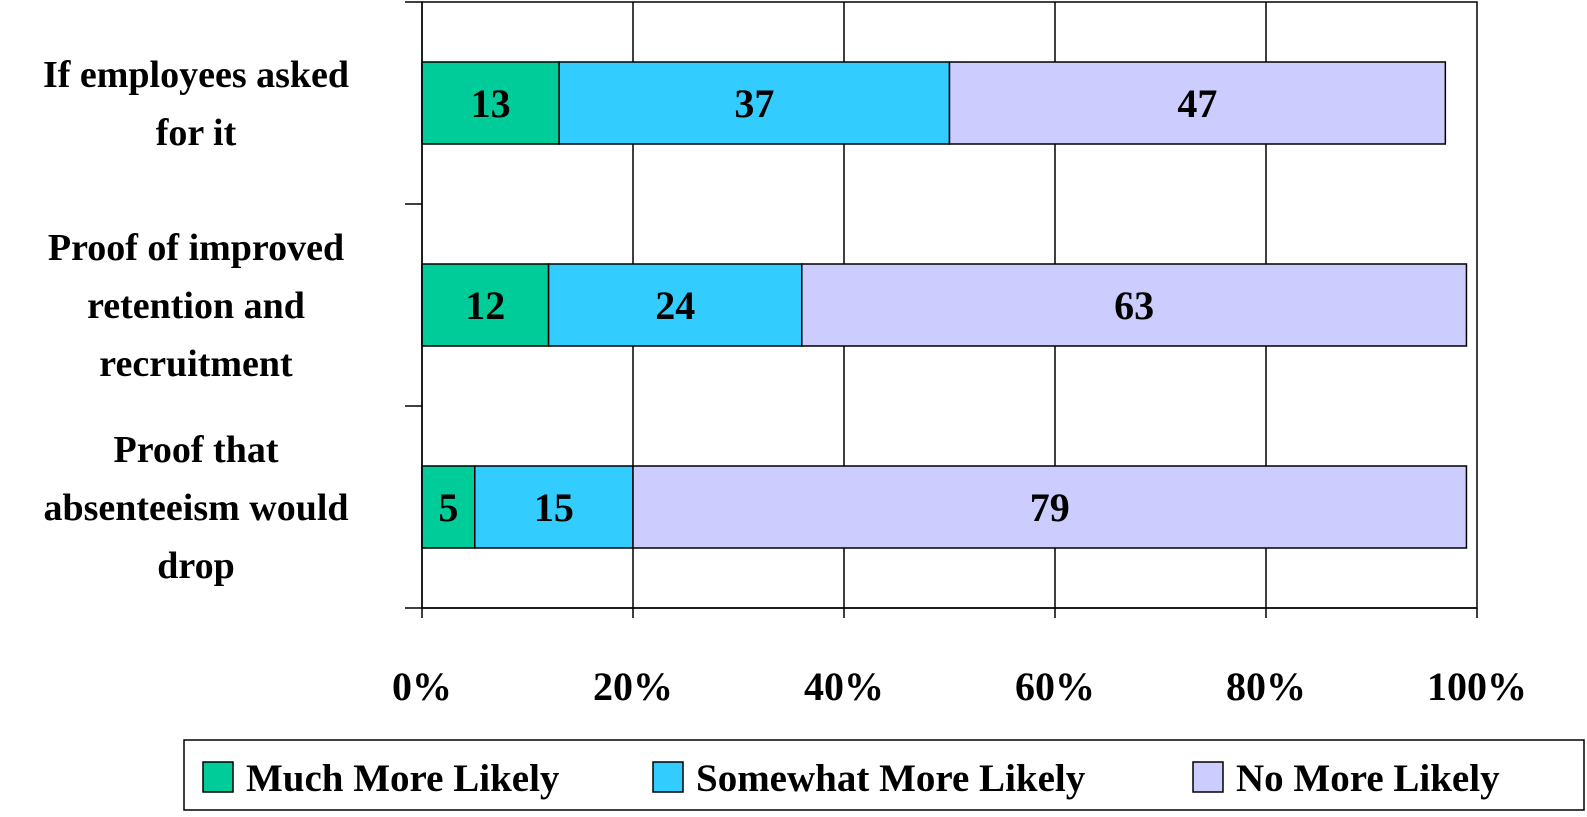 The image size is (1587, 817). Describe the element at coordinates (403, 778) in the screenshot. I see `legend-label: Much More Likely` at that location.